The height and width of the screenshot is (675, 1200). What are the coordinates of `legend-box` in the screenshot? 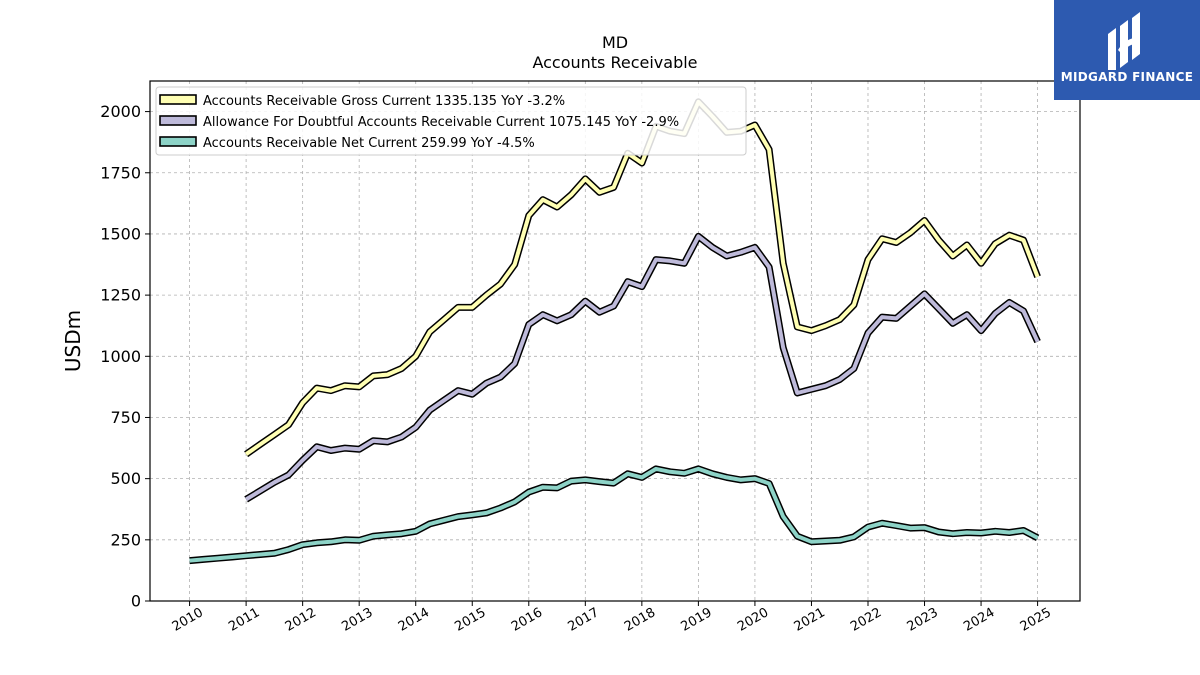 It's located at (451, 121).